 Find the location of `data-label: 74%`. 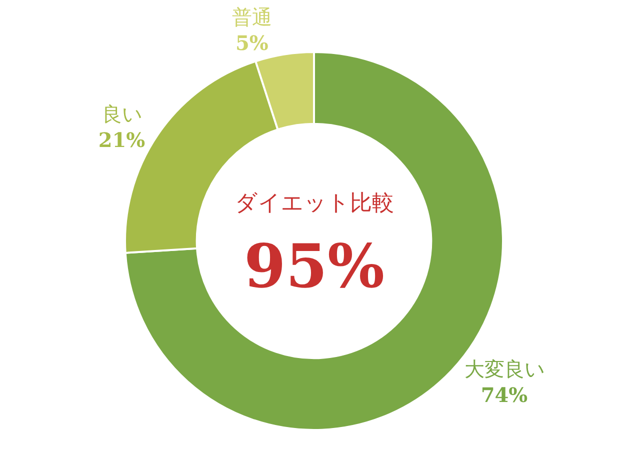

data-label: 74% is located at coordinates (504, 395).